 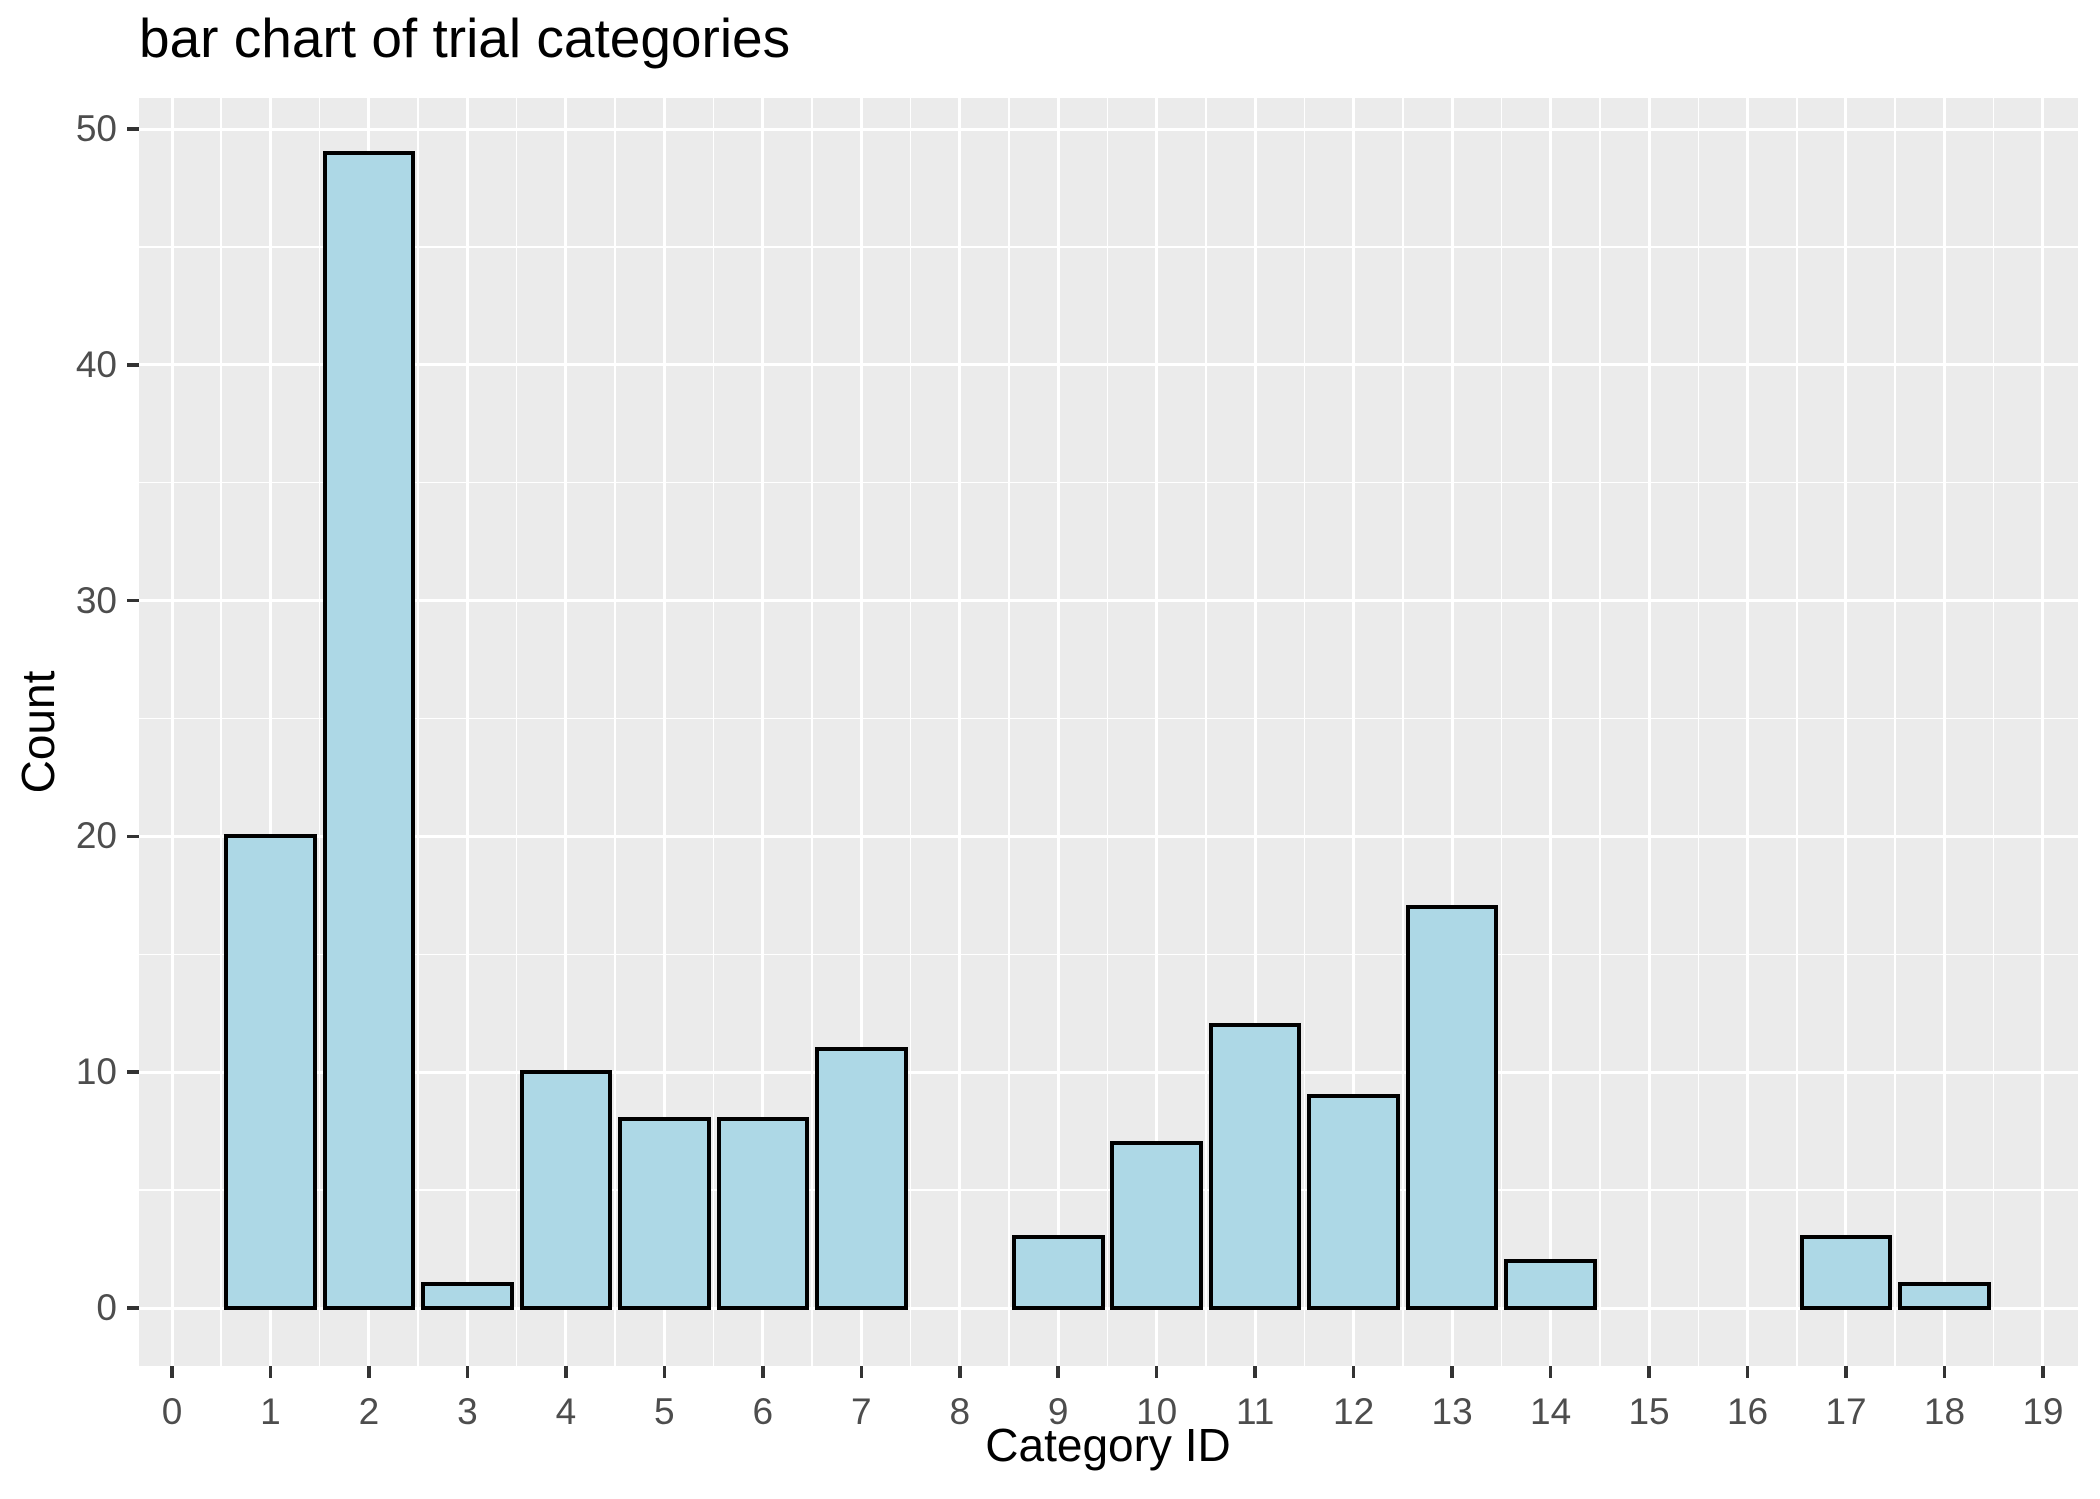 What do you see at coordinates (96, 364) in the screenshot?
I see `y-tick-label: 40` at bounding box center [96, 364].